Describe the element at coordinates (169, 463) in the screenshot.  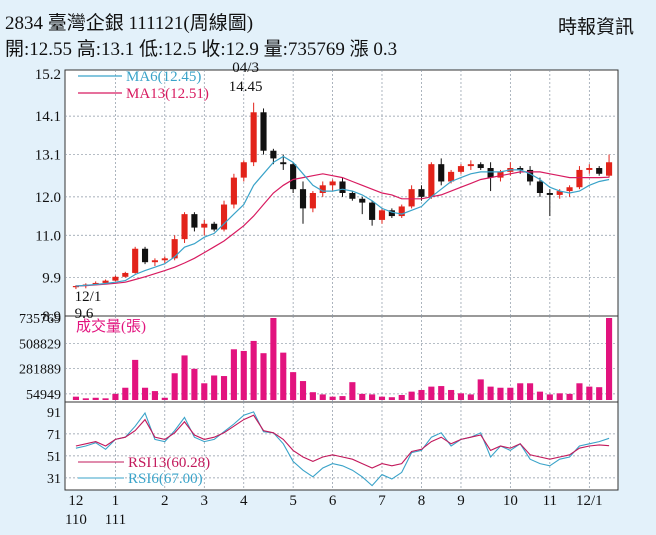
I see `rsi13-legend-label: RSI13(60.28)` at that location.